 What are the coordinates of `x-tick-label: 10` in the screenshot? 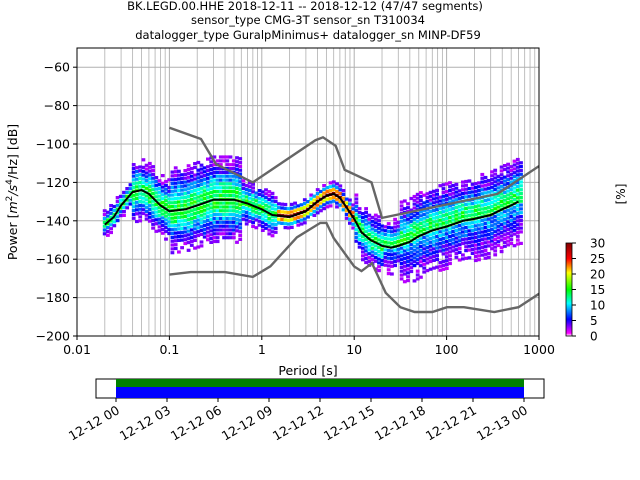 It's located at (354, 349).